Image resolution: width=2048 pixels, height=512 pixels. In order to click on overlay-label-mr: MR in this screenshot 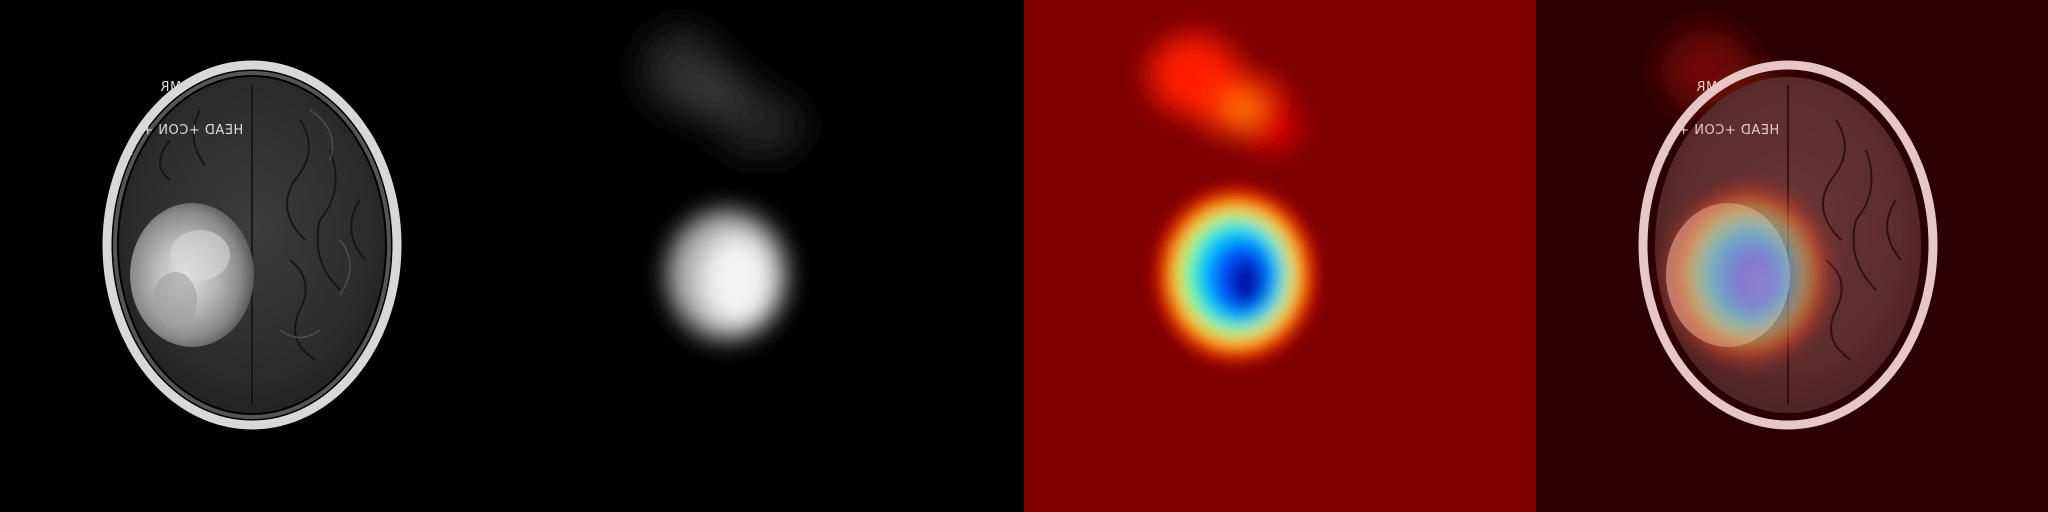, I will do `click(1707, 87)`.